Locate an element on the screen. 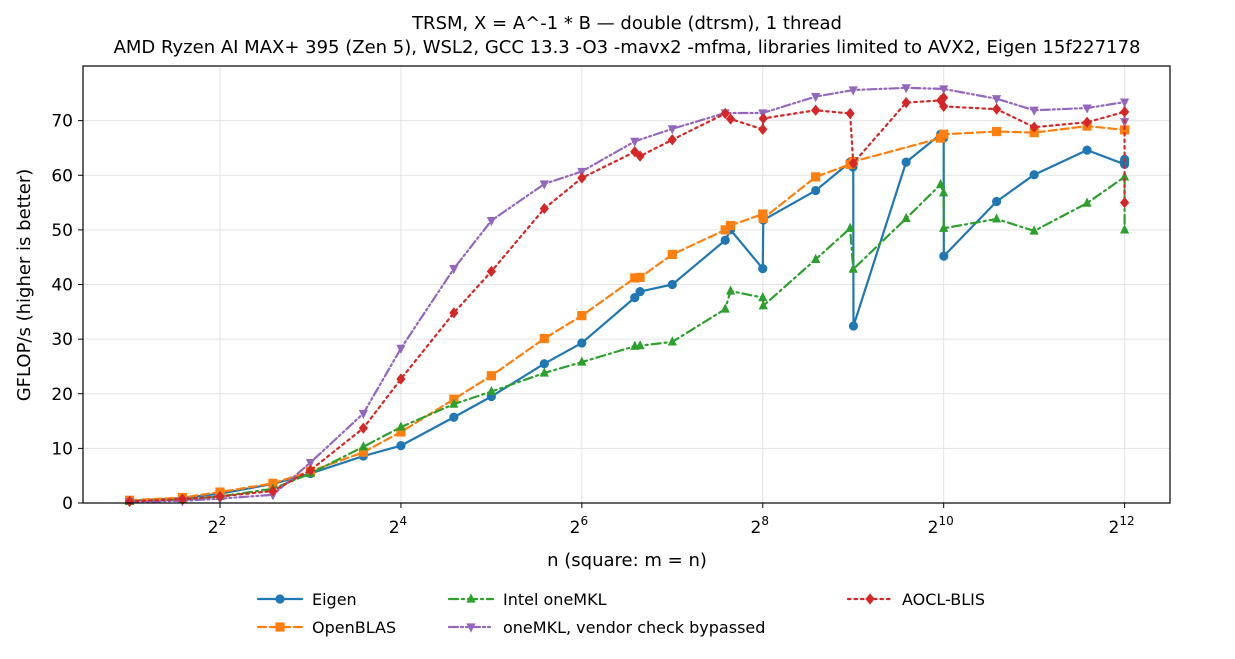 Image resolution: width=1235 pixels, height=659 pixels. y-tick-label: 20 is located at coordinates (62, 395).